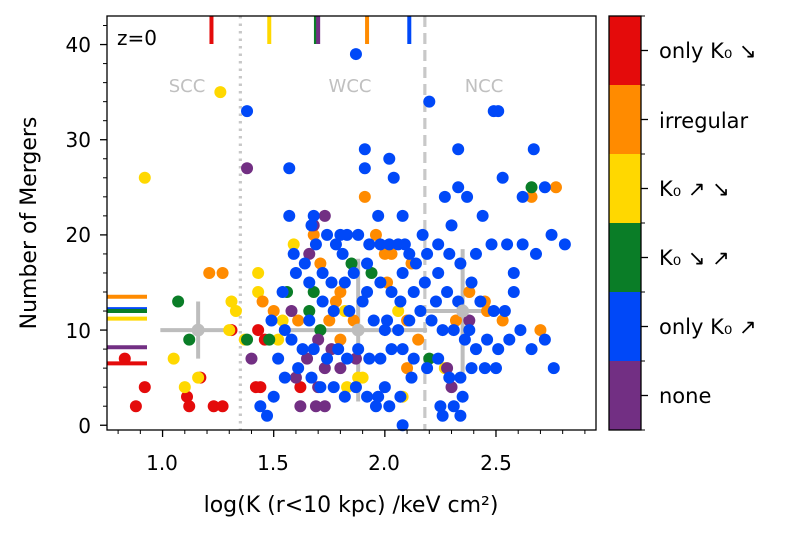 The width and height of the screenshot is (798, 535). Describe the element at coordinates (358, 330) in the screenshot. I see `mean-marker` at that location.